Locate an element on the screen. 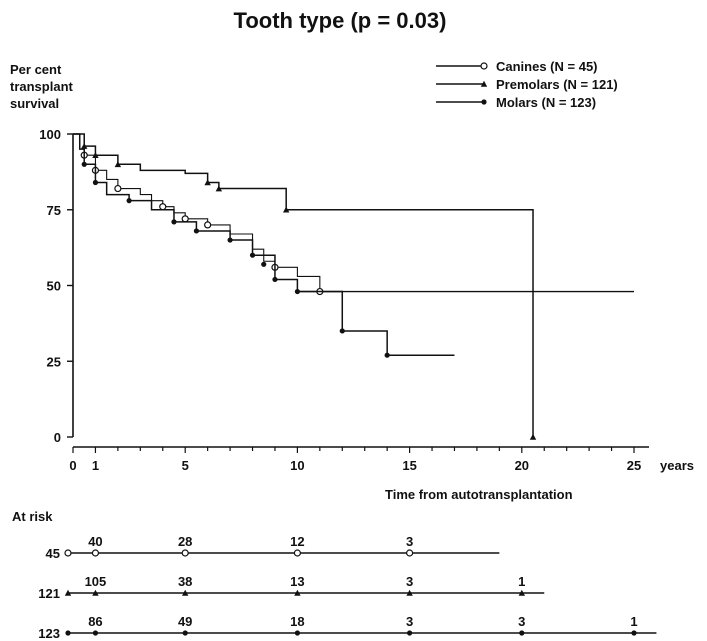 This screenshot has width=707, height=641. at-risk-count: 18 is located at coordinates (297, 621).